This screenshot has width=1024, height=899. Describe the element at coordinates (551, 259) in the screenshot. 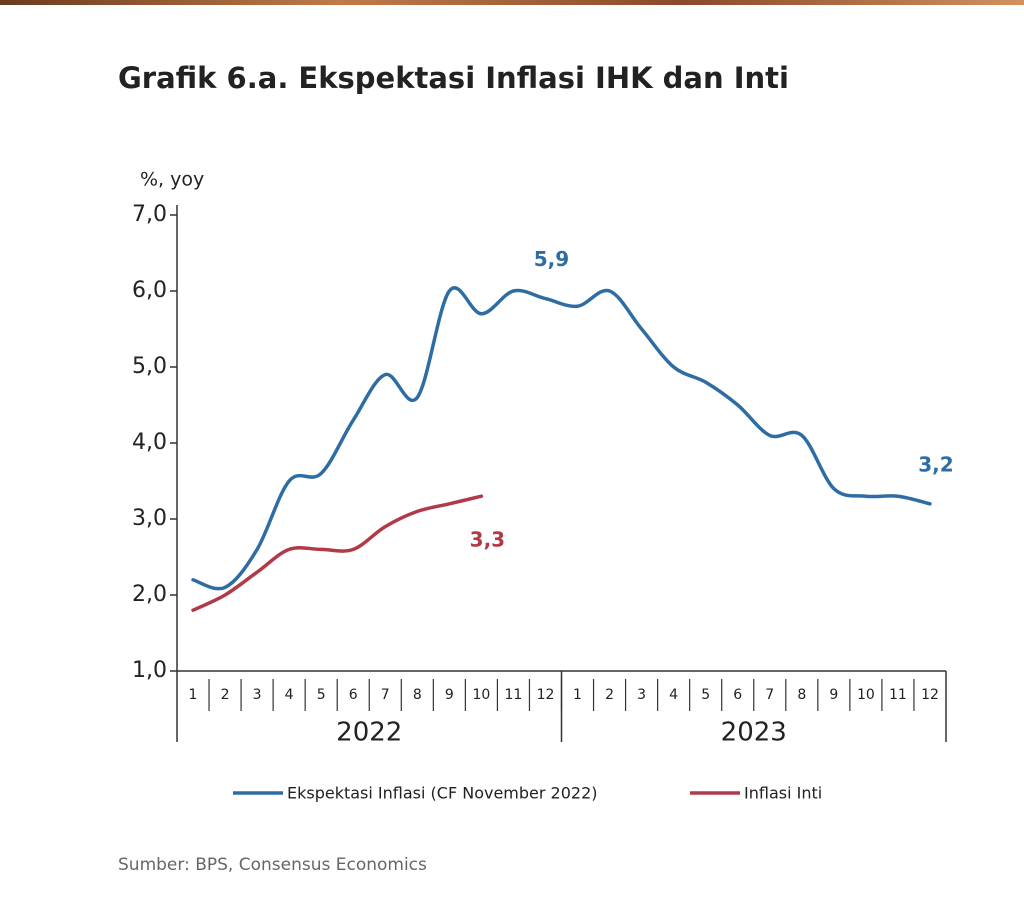

I see `data-label: 5,9` at that location.